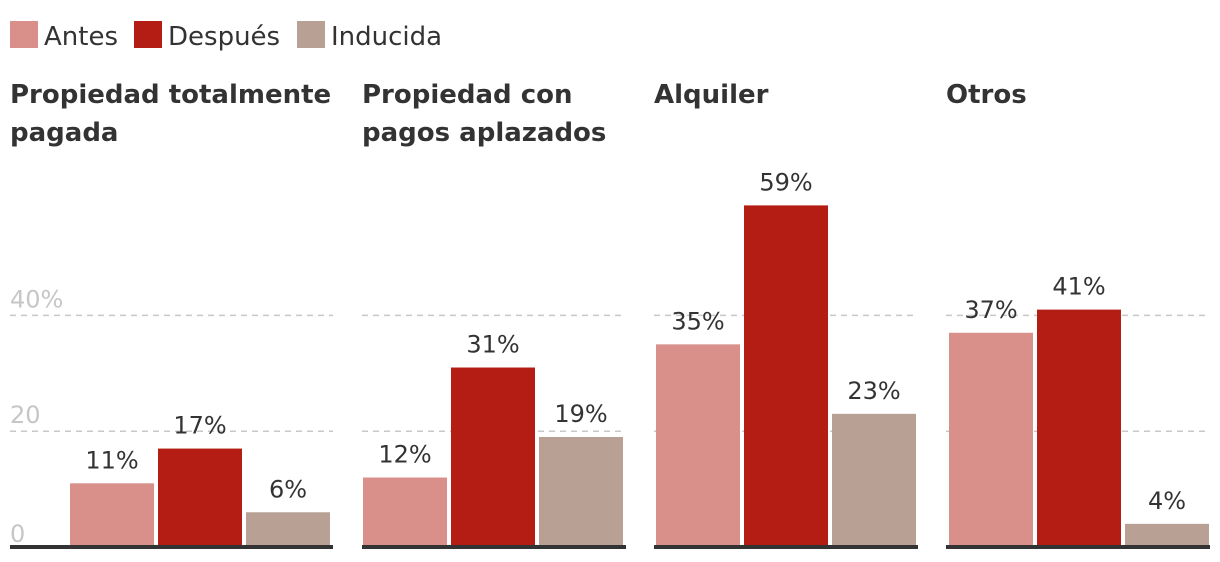 The width and height of the screenshot is (1220, 562). What do you see at coordinates (64, 133) in the screenshot?
I see `panel-title-0-1: pagada` at bounding box center [64, 133].